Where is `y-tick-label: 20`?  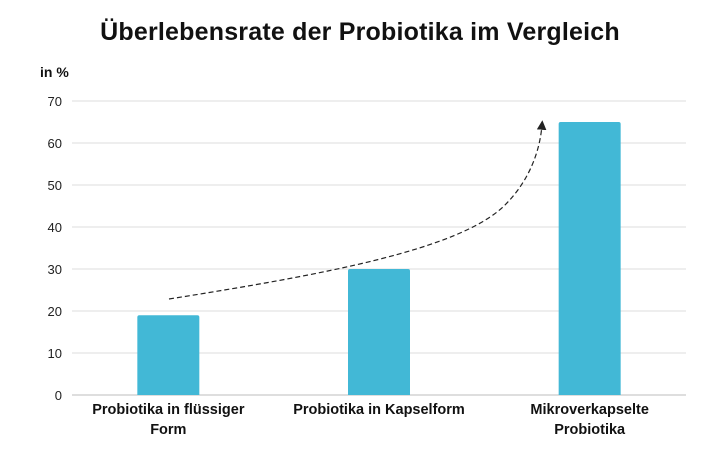 y-tick-label: 20 is located at coordinates (55, 311).